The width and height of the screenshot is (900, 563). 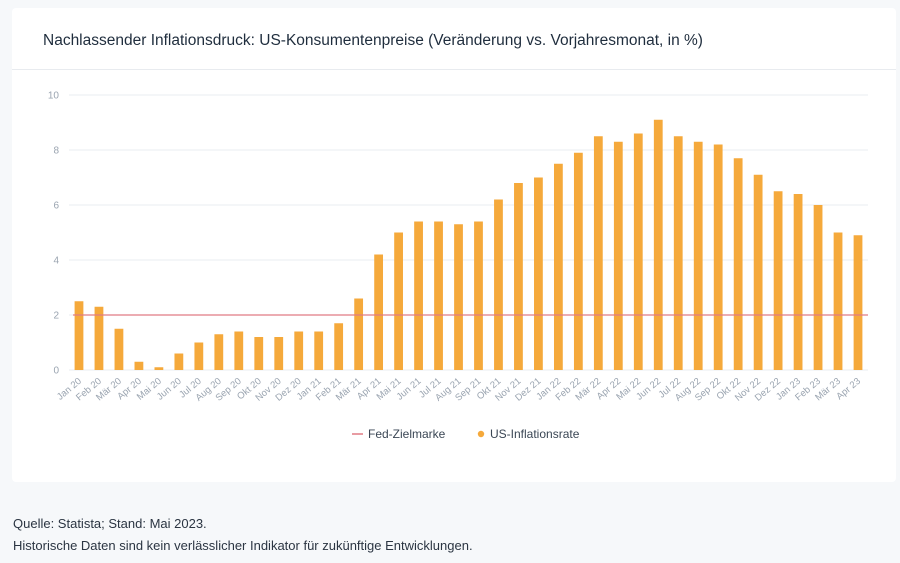 What do you see at coordinates (56, 261) in the screenshot?
I see `y-tick-label: 4` at bounding box center [56, 261].